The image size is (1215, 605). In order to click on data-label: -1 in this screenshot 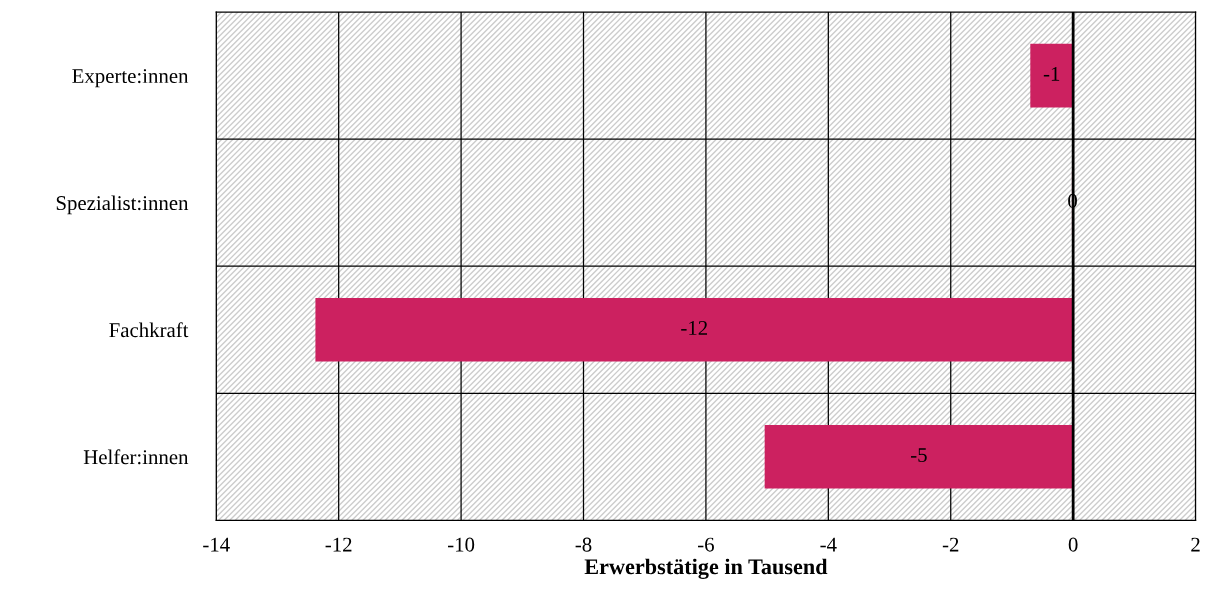, I will do `click(1051, 73)`.